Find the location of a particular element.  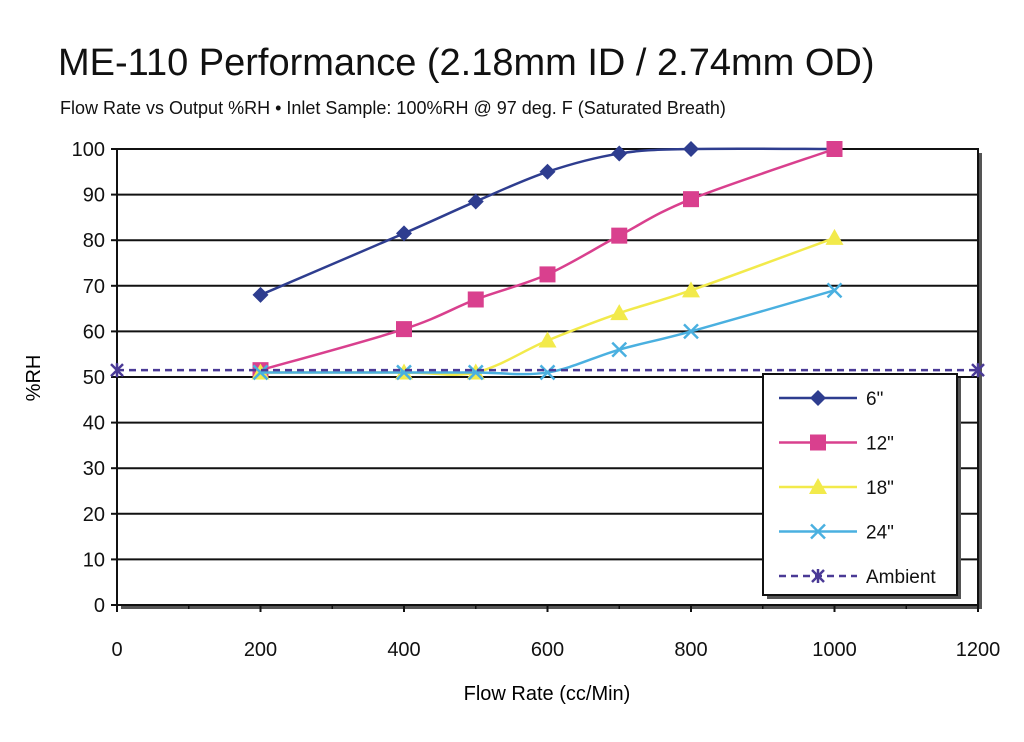

legend-label: 24" is located at coordinates (880, 533).